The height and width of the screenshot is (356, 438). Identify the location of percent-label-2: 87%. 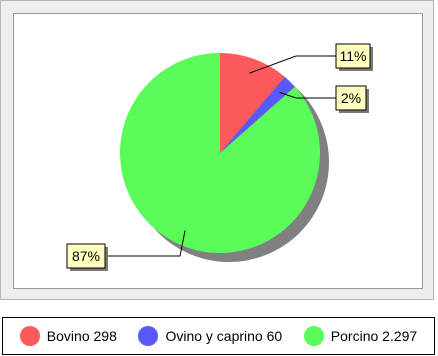
(86, 256).